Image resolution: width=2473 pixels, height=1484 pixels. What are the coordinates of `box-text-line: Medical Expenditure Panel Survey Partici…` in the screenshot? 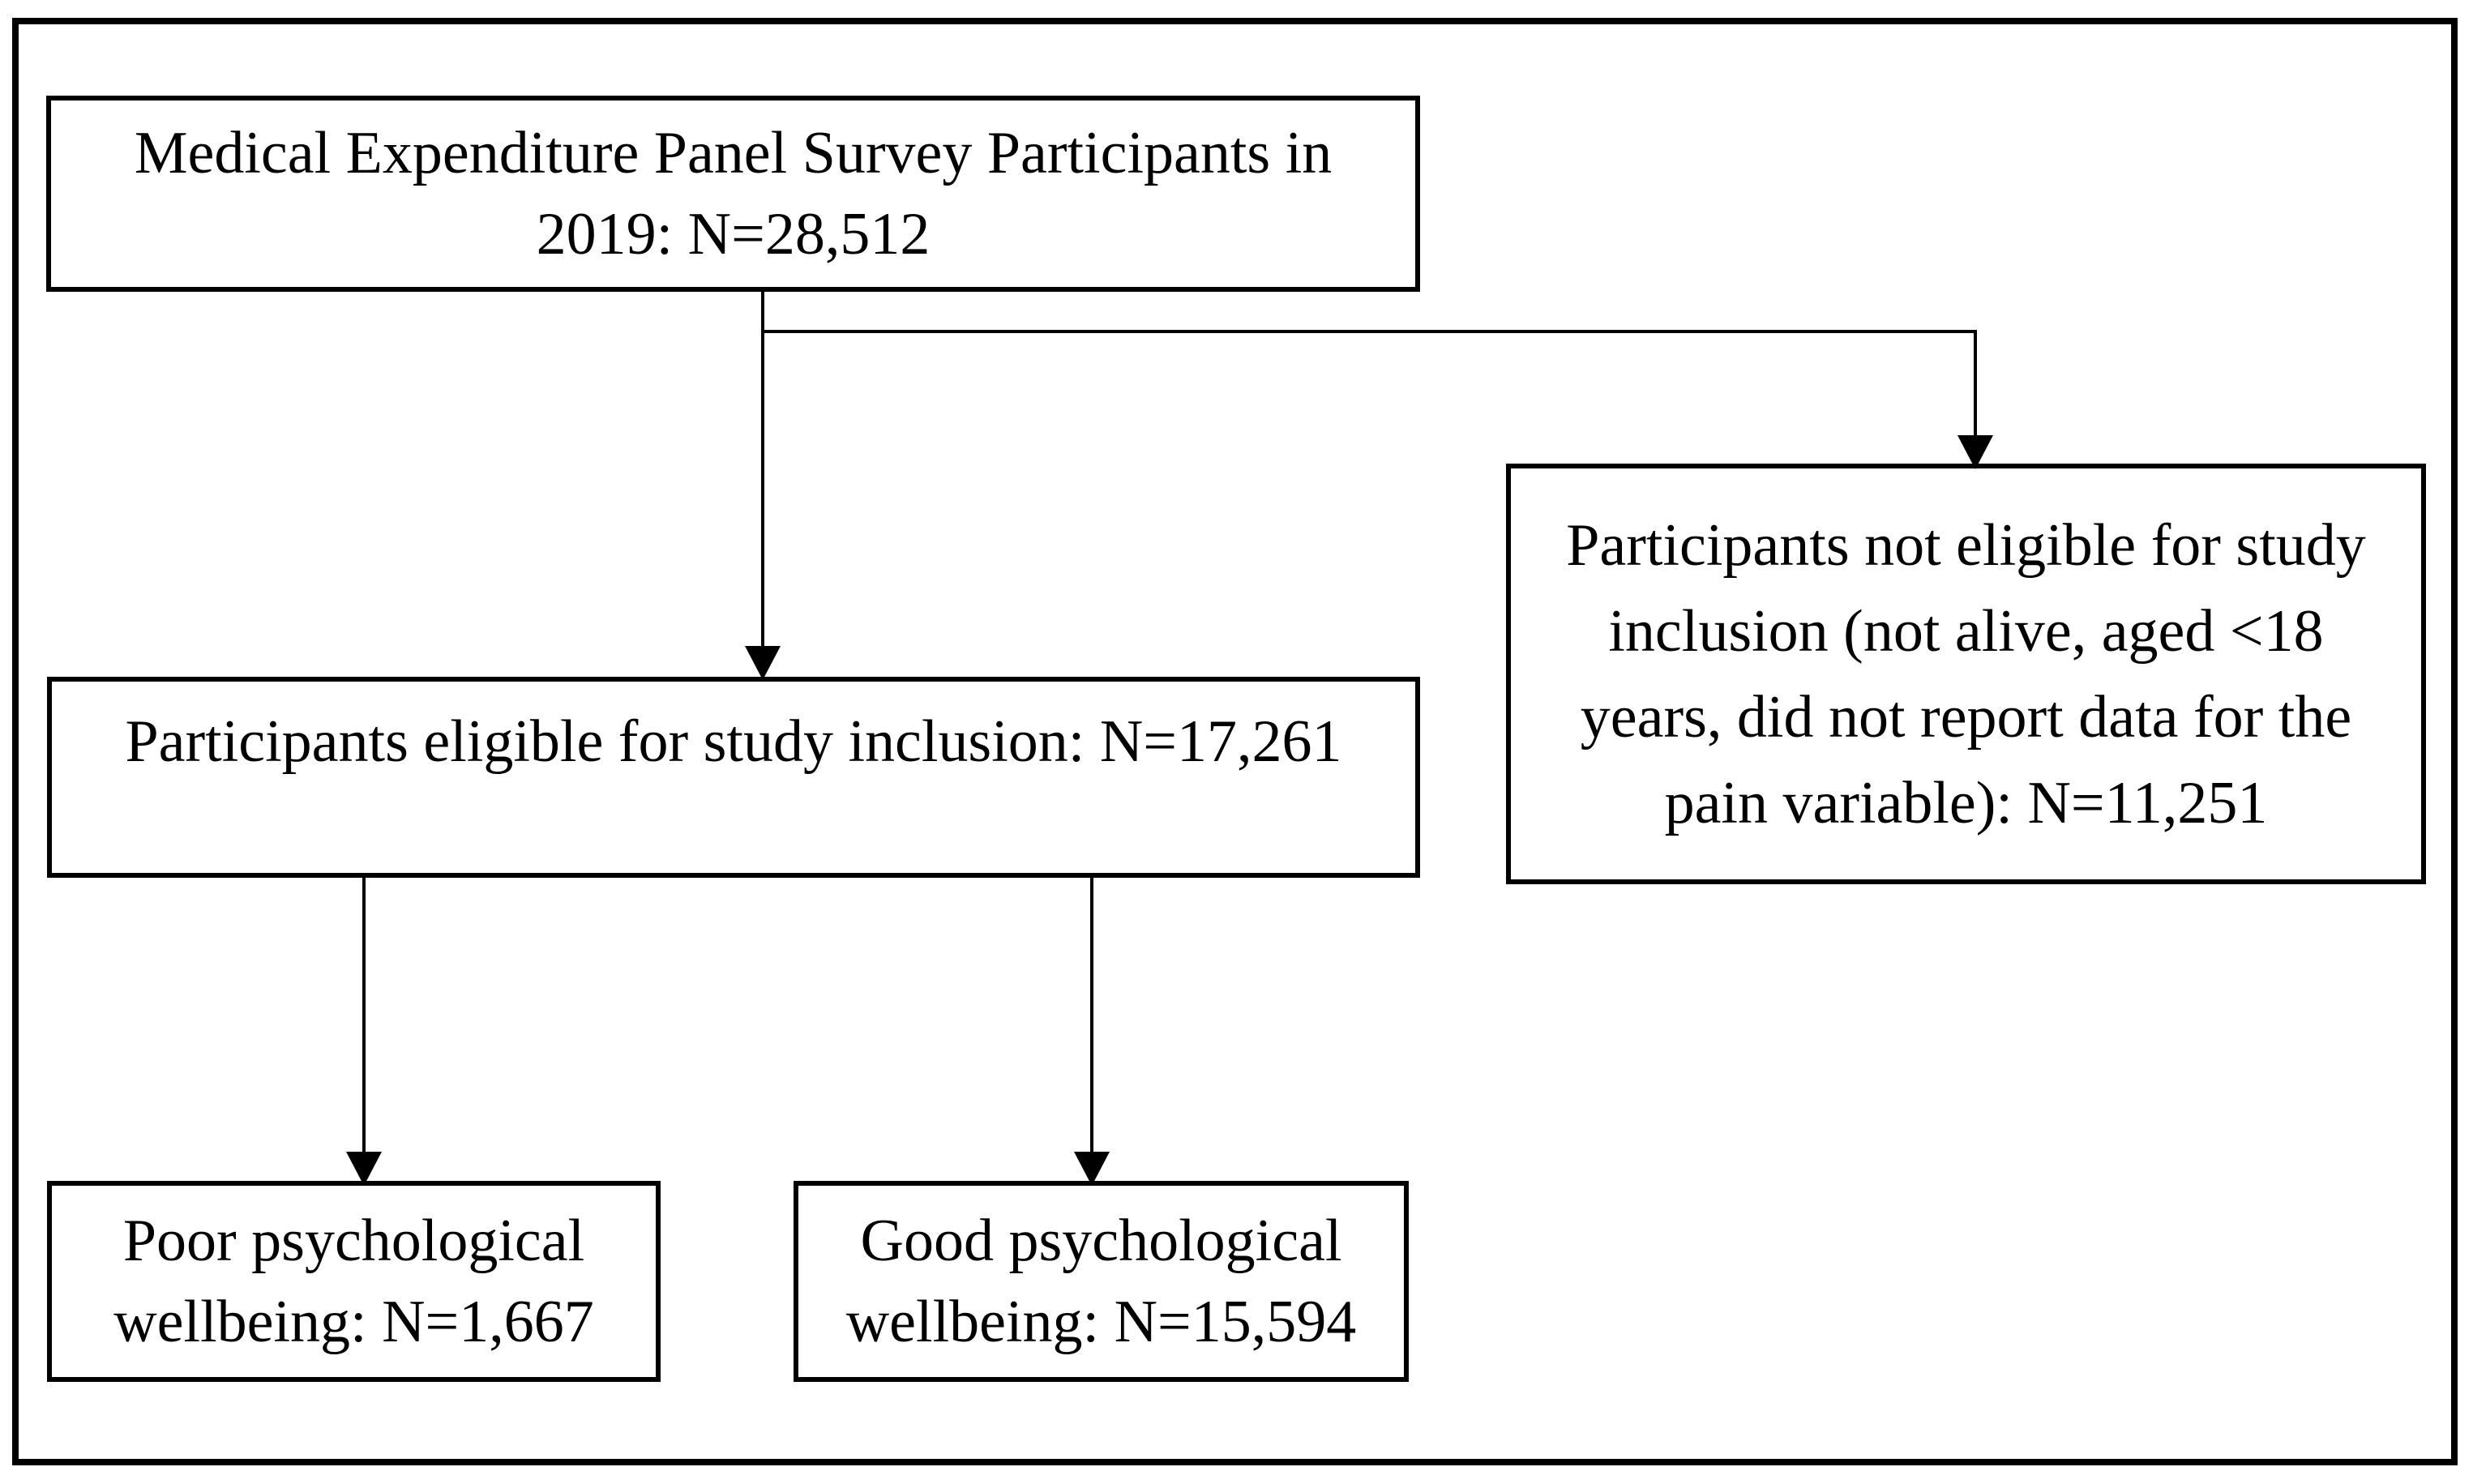 It's located at (733, 153).